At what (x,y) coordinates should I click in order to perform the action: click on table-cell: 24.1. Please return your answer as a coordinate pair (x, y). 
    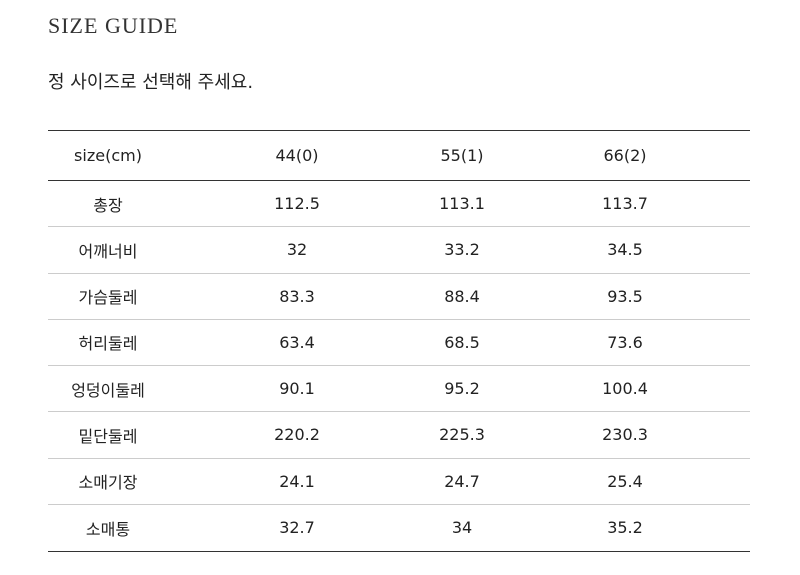
    Looking at the image, I should click on (297, 481).